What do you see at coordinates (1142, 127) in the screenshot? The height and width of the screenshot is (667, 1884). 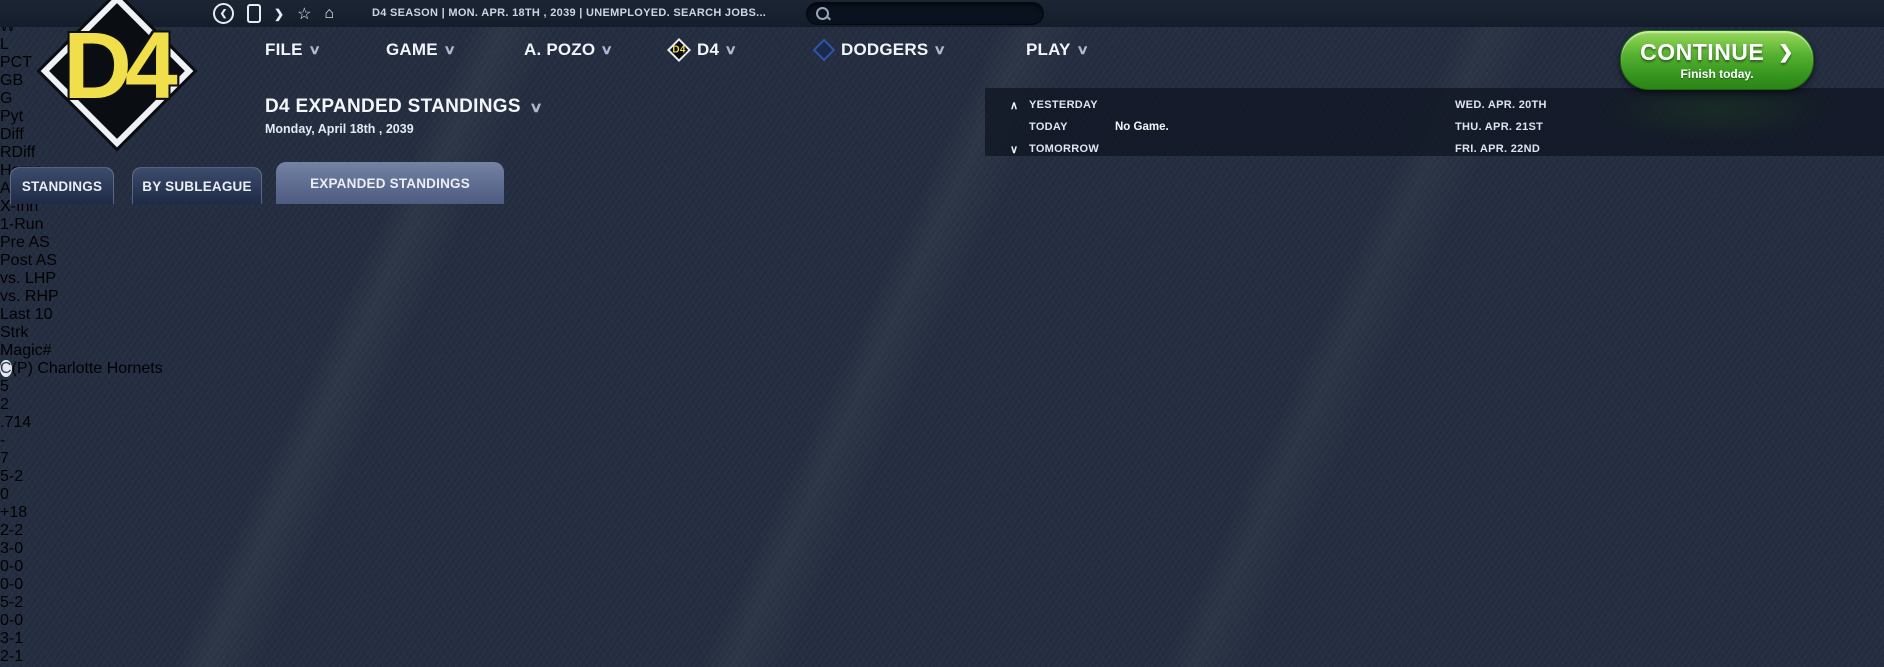 I see `schedule-game: No Game.` at bounding box center [1142, 127].